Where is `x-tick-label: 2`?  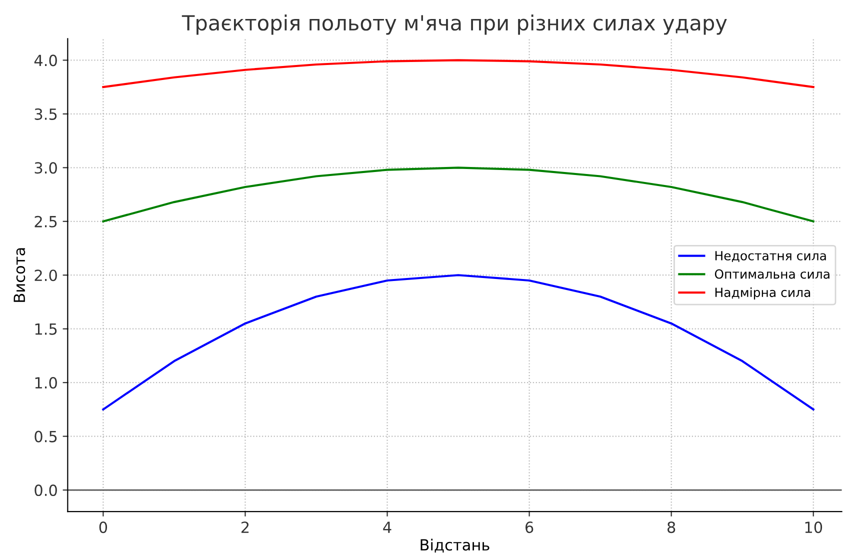
x-tick-label: 2 is located at coordinates (245, 527).